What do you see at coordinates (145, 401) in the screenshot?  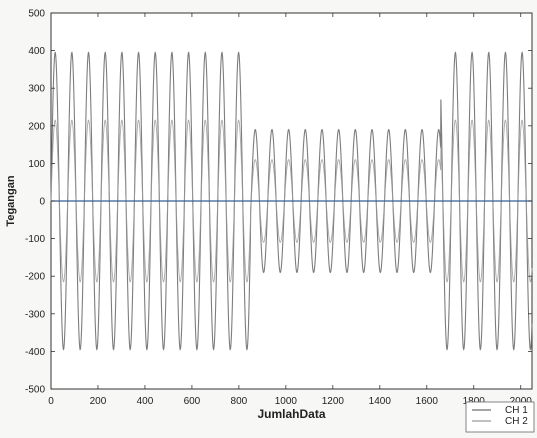 I see `x-tick-label: 400` at bounding box center [145, 401].